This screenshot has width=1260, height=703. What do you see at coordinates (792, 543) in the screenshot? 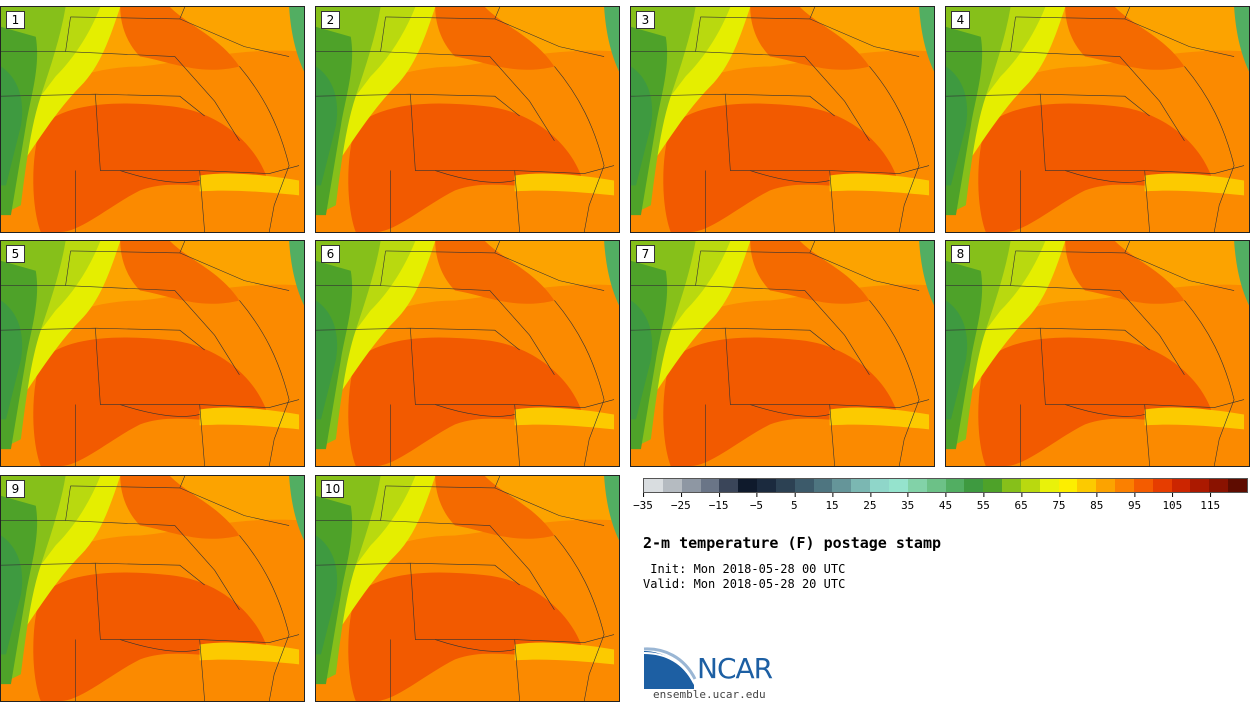
I see `plot-title: 2-m temperature (F) postage stamp` at bounding box center [792, 543].